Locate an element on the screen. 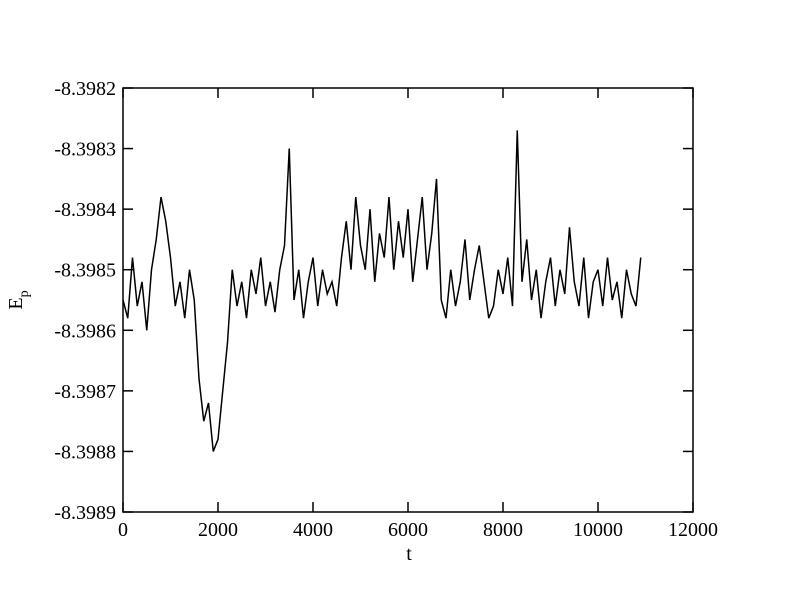 The width and height of the screenshot is (792, 603). x-tick-label: 12000 is located at coordinates (693, 530).